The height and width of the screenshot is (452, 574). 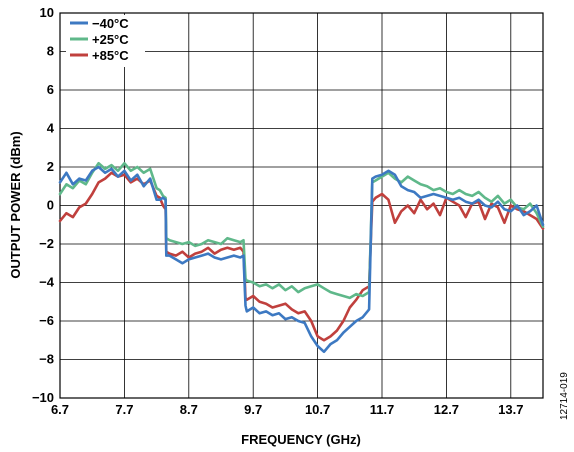 What do you see at coordinates (43, 205) in the screenshot?
I see `y-tick-labels: 10 8 6 4 2 0 −2 −4 −6 −8 −10` at bounding box center [43, 205].